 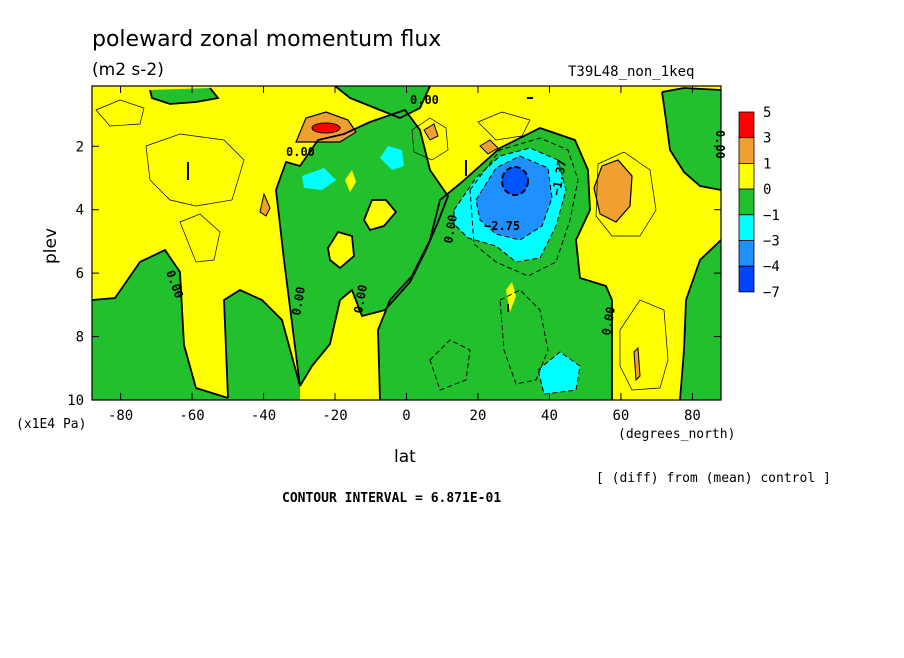 What do you see at coordinates (326, 128) in the screenshot?
I see `positive-region-5-peak` at bounding box center [326, 128].